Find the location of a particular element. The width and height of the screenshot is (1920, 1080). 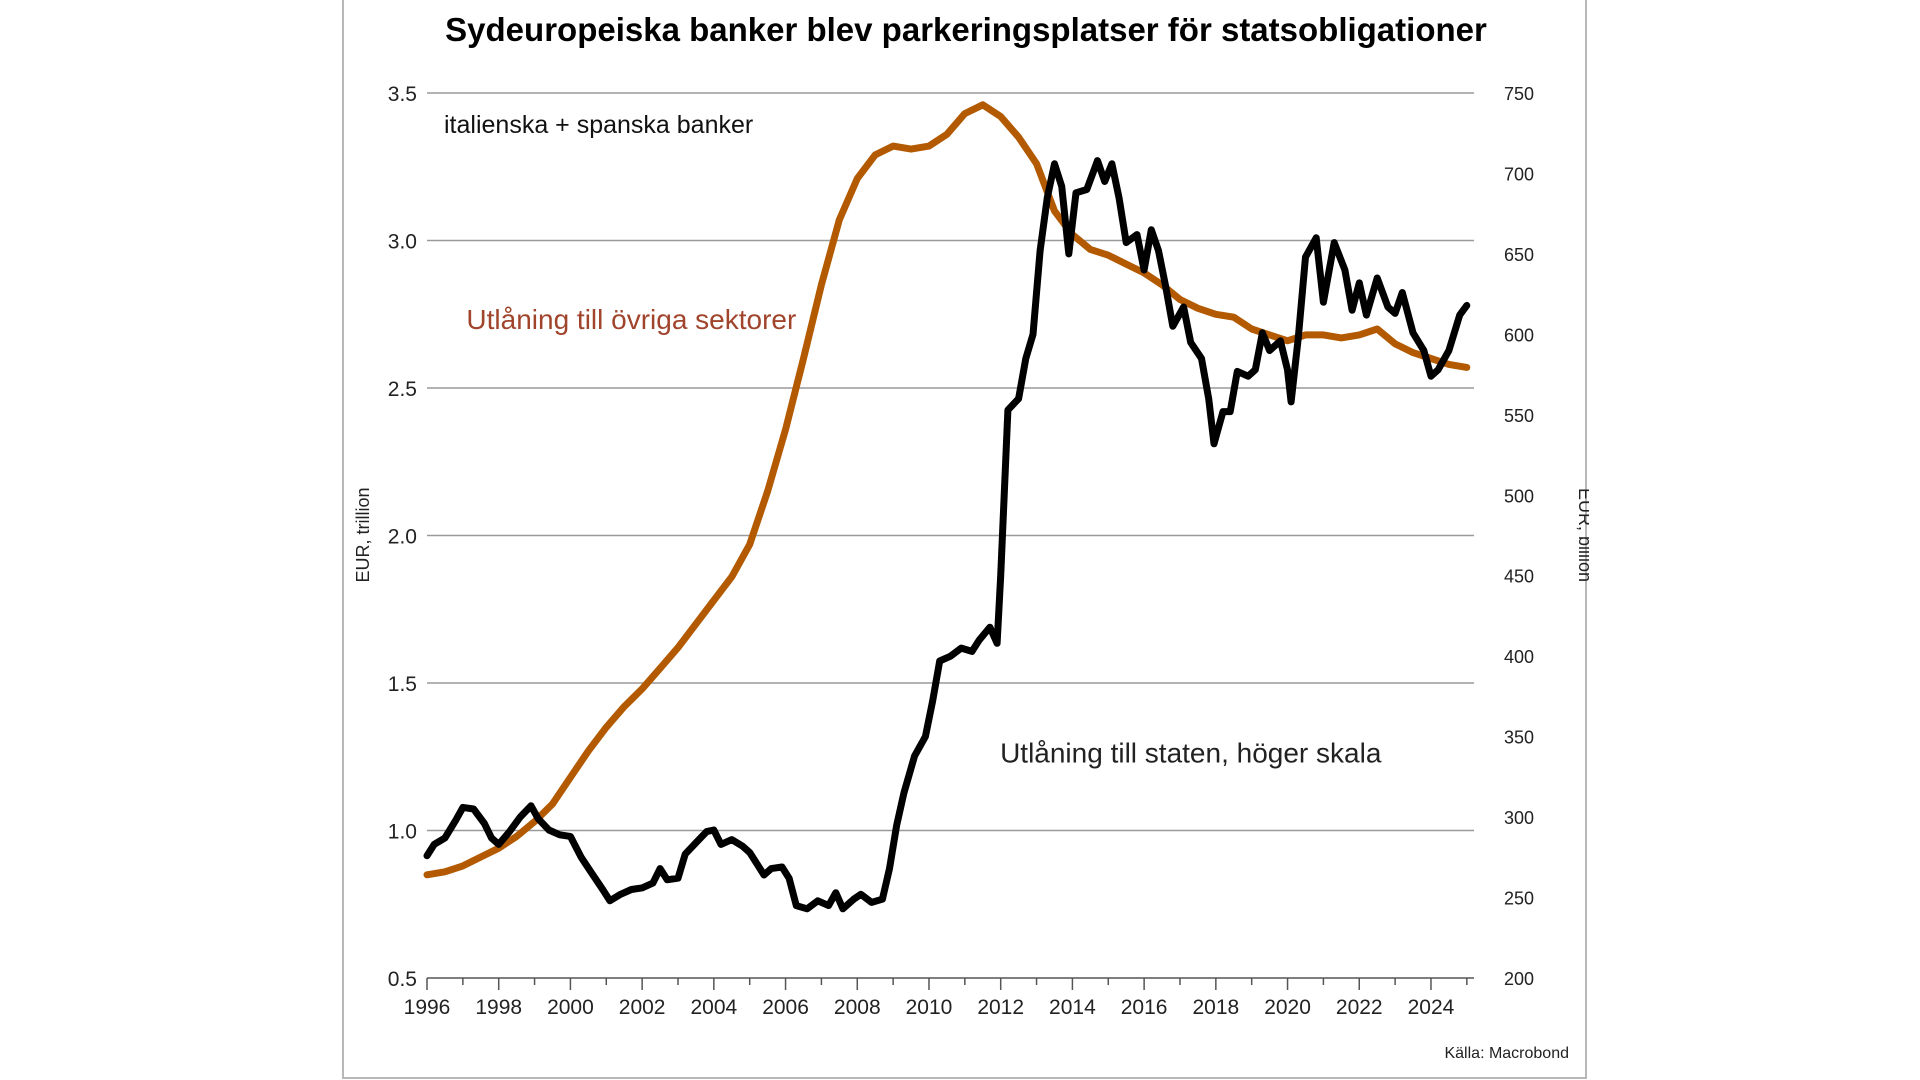

y-axis-left: 0.5 1.0 1.5 2.0 2.5 3.0 3.5 is located at coordinates (402, 537).